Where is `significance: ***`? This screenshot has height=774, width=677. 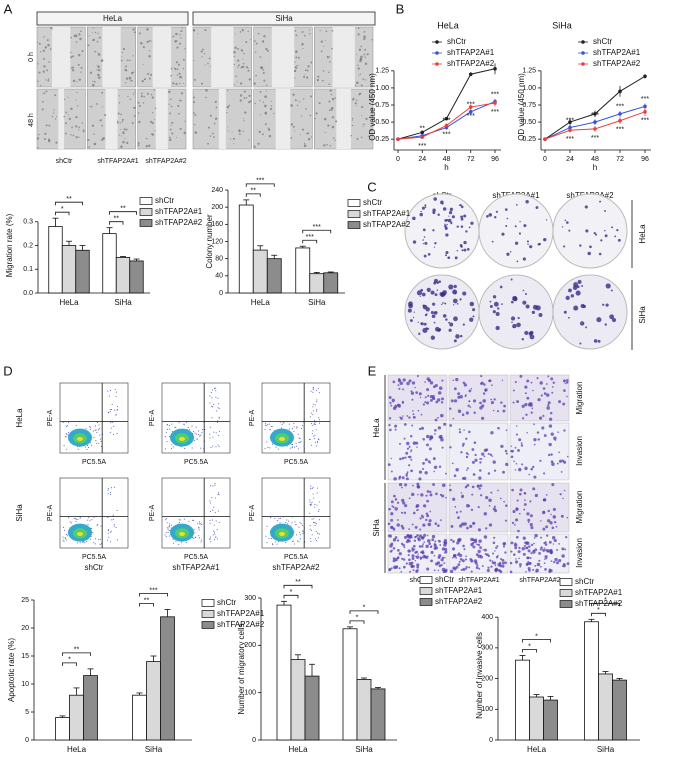 significance: *** is located at coordinates (446, 134).